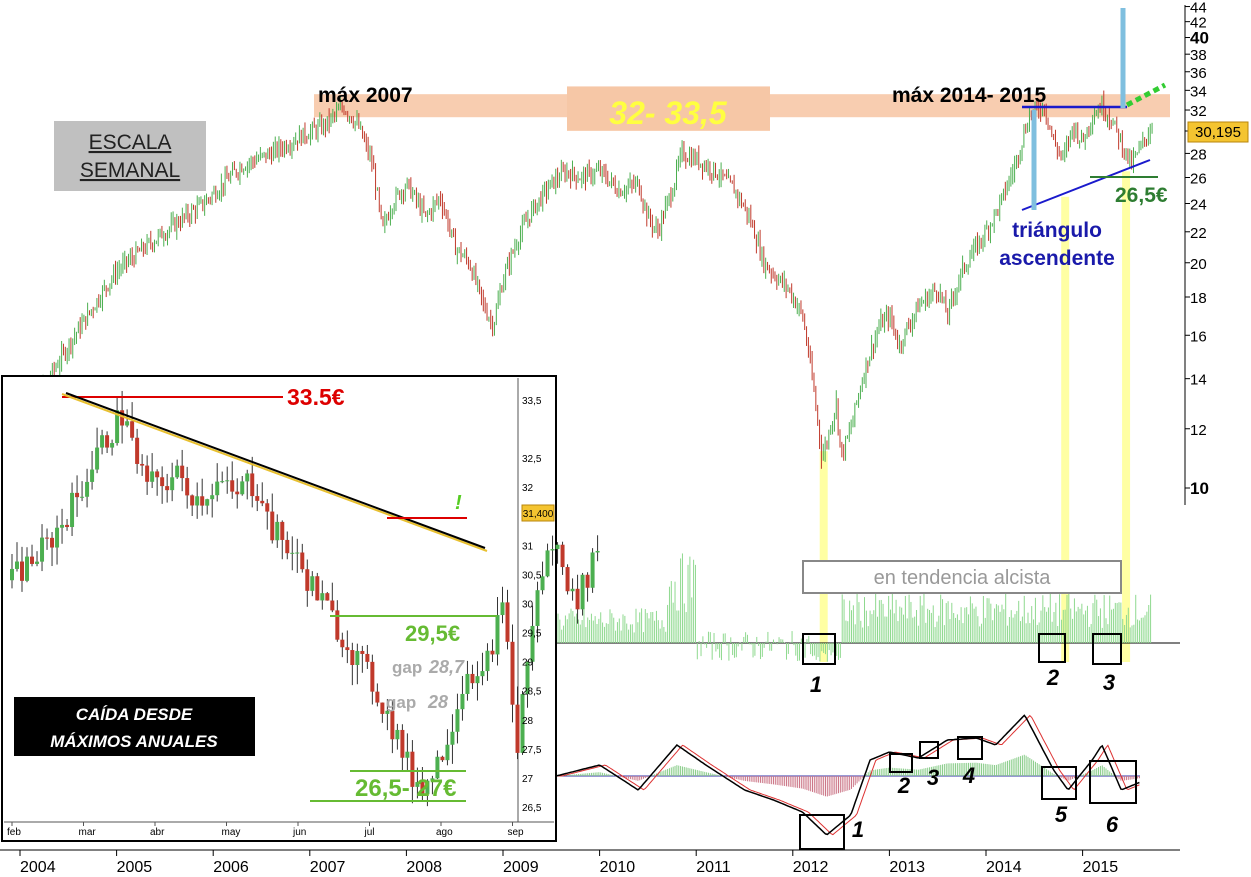 The image size is (1251, 877). I want to click on oscillator-1-markers: 1 2 3, so click(962, 665).